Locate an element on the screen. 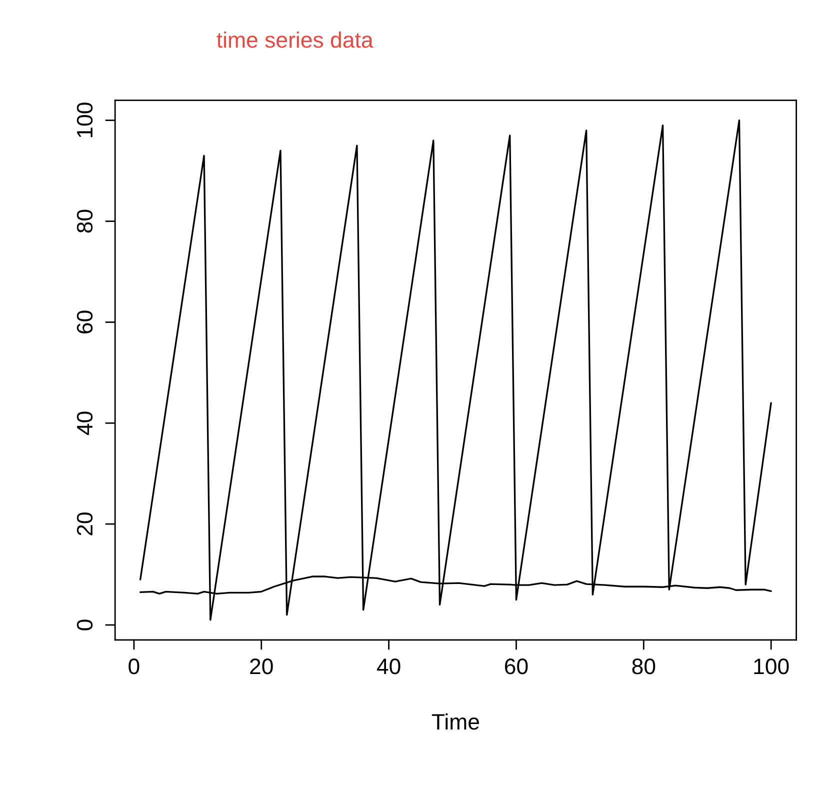 Image resolution: width=840 pixels, height=790 pixels. y-tick-label: 100 is located at coordinates (84, 120).